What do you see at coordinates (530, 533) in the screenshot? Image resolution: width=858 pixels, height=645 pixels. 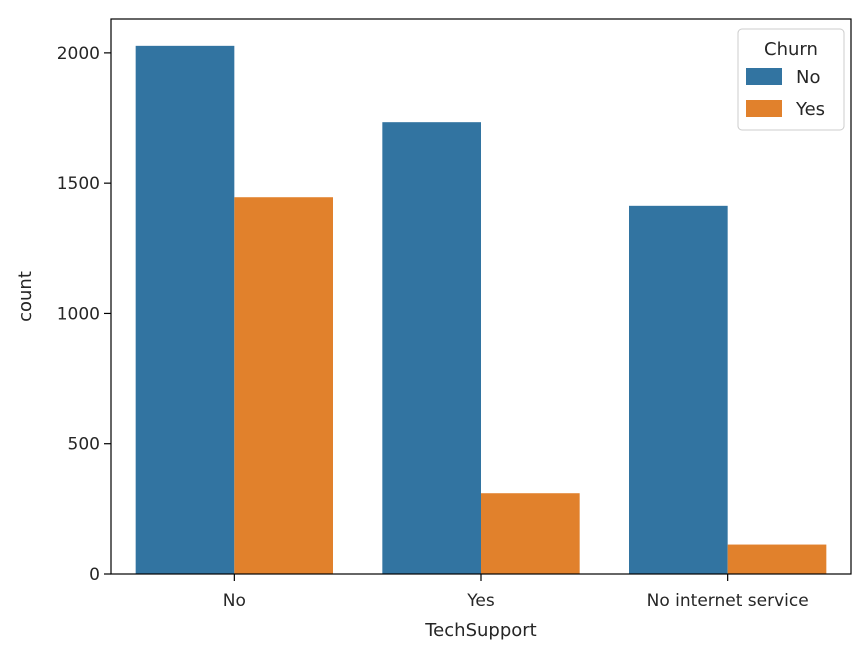 I see `bar-yes-churn-yes` at bounding box center [530, 533].